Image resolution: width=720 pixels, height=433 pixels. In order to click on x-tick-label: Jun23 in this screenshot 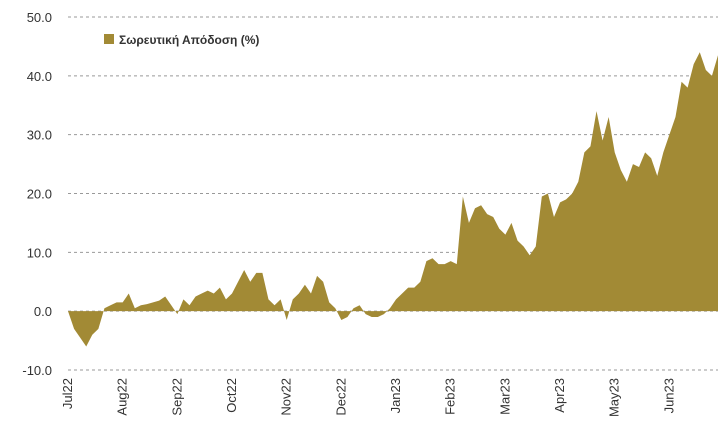, I will do `click(668, 395)`.